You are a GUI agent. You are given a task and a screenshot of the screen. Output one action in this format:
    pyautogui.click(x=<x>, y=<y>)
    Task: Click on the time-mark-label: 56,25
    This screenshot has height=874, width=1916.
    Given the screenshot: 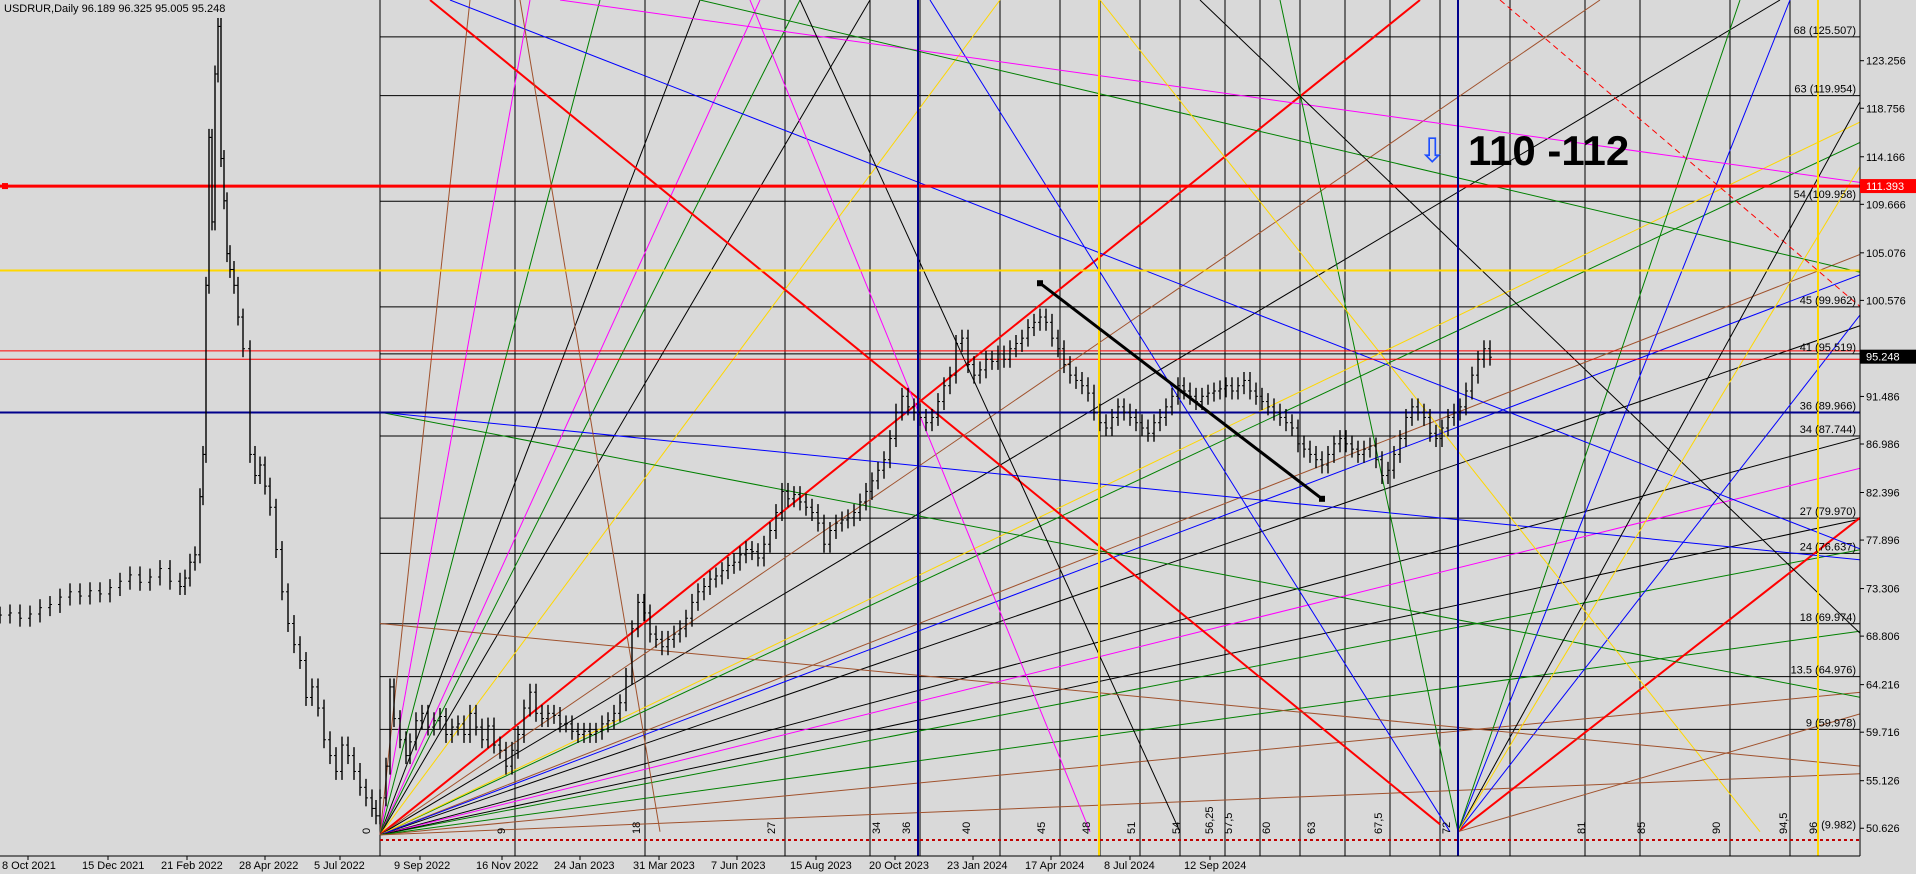 What is the action you would take?
    pyautogui.click(x=1210, y=820)
    